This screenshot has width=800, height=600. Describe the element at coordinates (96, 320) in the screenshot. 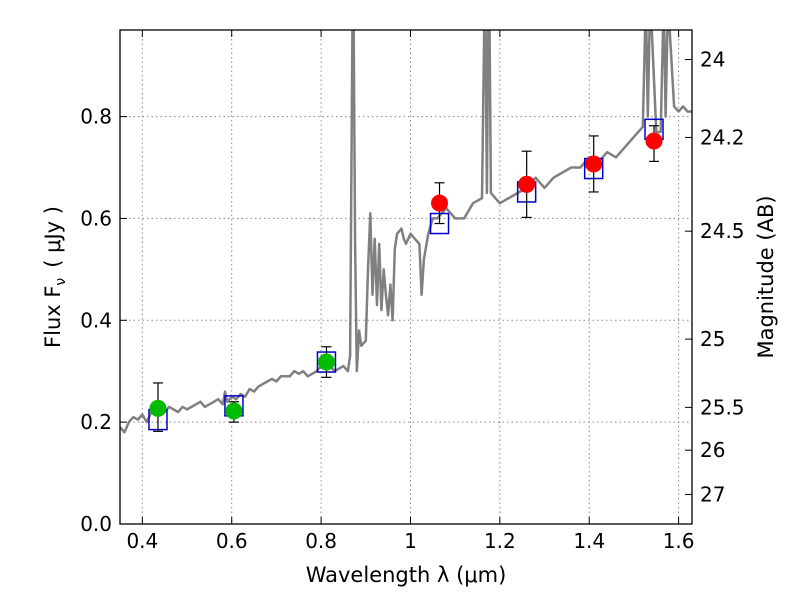

I see `y-tick-label: 0.4` at that location.